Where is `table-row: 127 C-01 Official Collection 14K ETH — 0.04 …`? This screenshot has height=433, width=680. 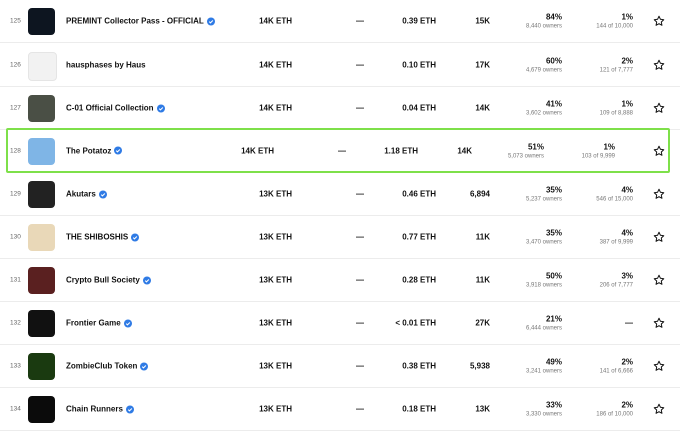 table-row: 127 C-01 Official Collection 14K ETH — 0.04 … is located at coordinates (340, 108).